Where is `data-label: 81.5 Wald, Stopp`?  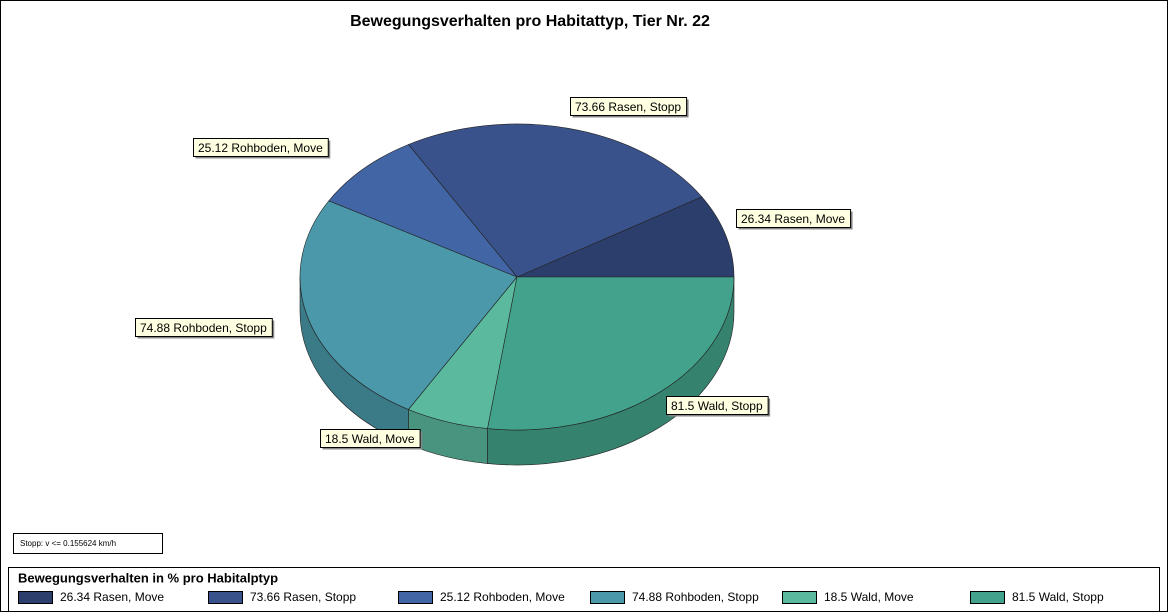
data-label: 81.5 Wald, Stopp is located at coordinates (717, 406).